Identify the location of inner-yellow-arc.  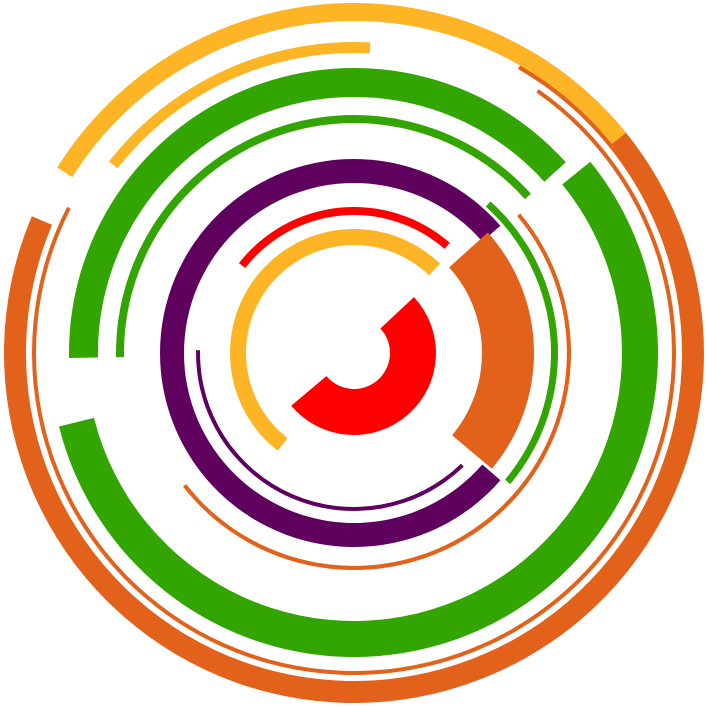
(335, 339).